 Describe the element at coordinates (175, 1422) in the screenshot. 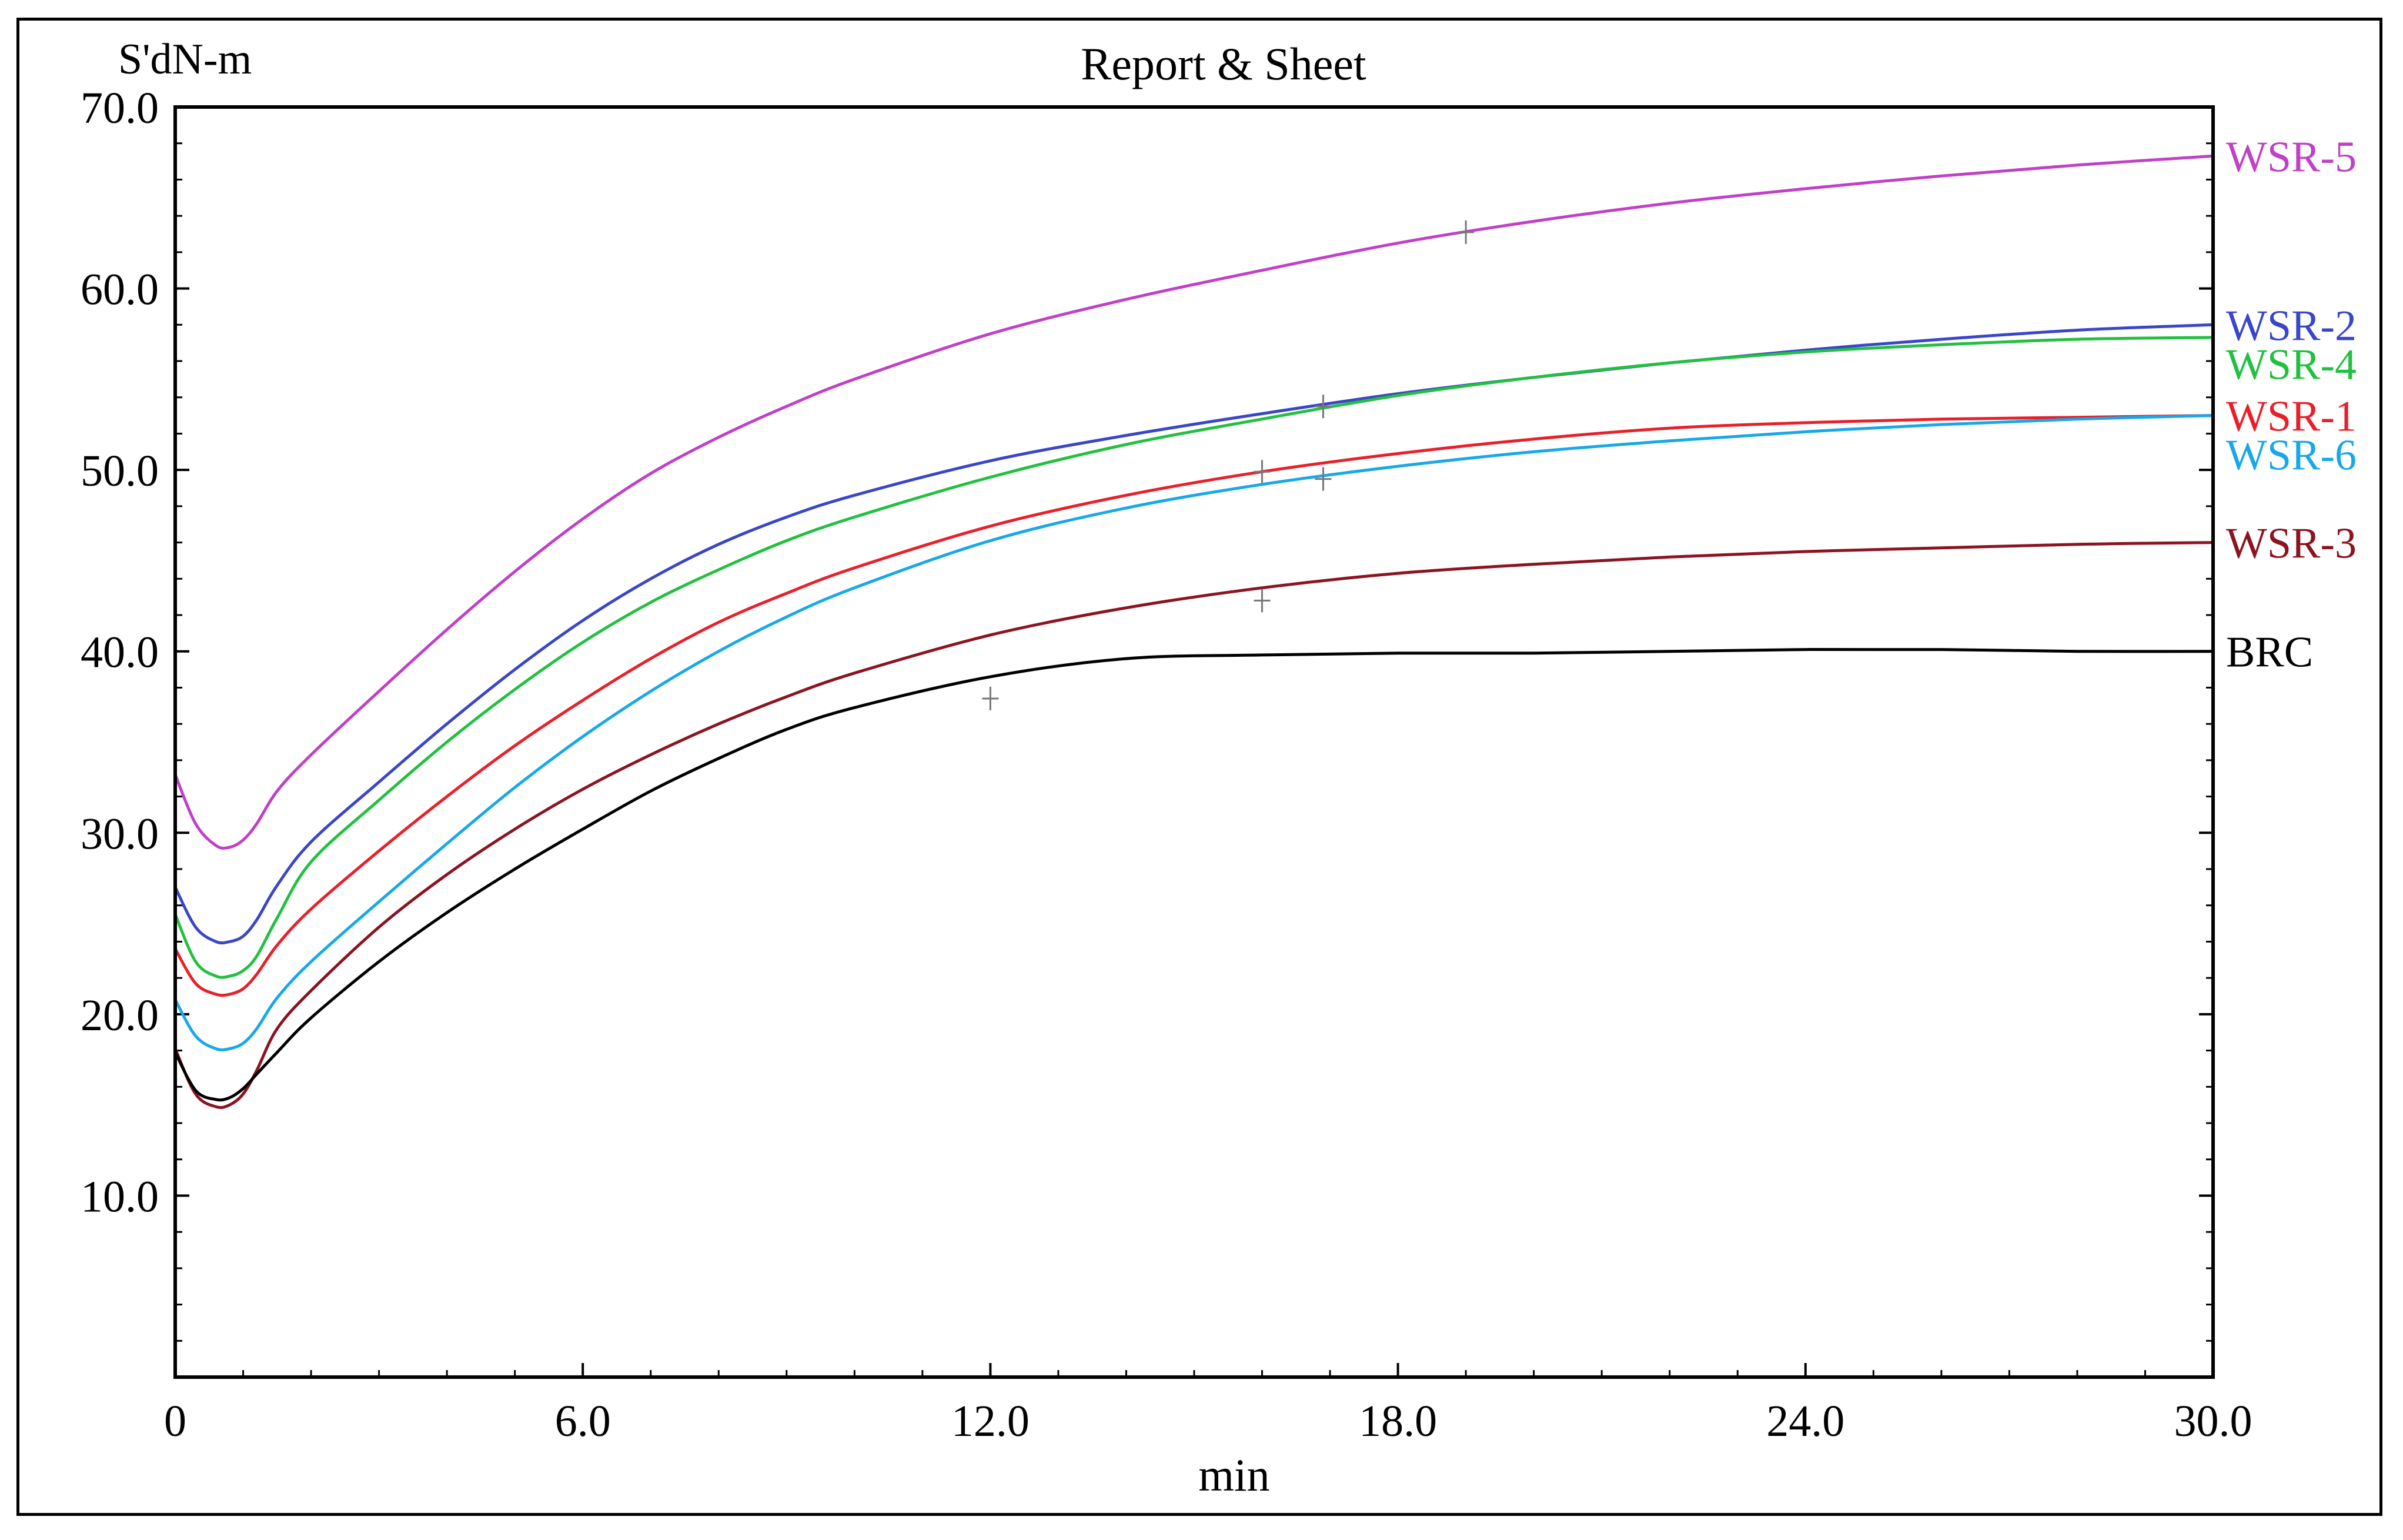

I see `x-tick-label: 0` at that location.